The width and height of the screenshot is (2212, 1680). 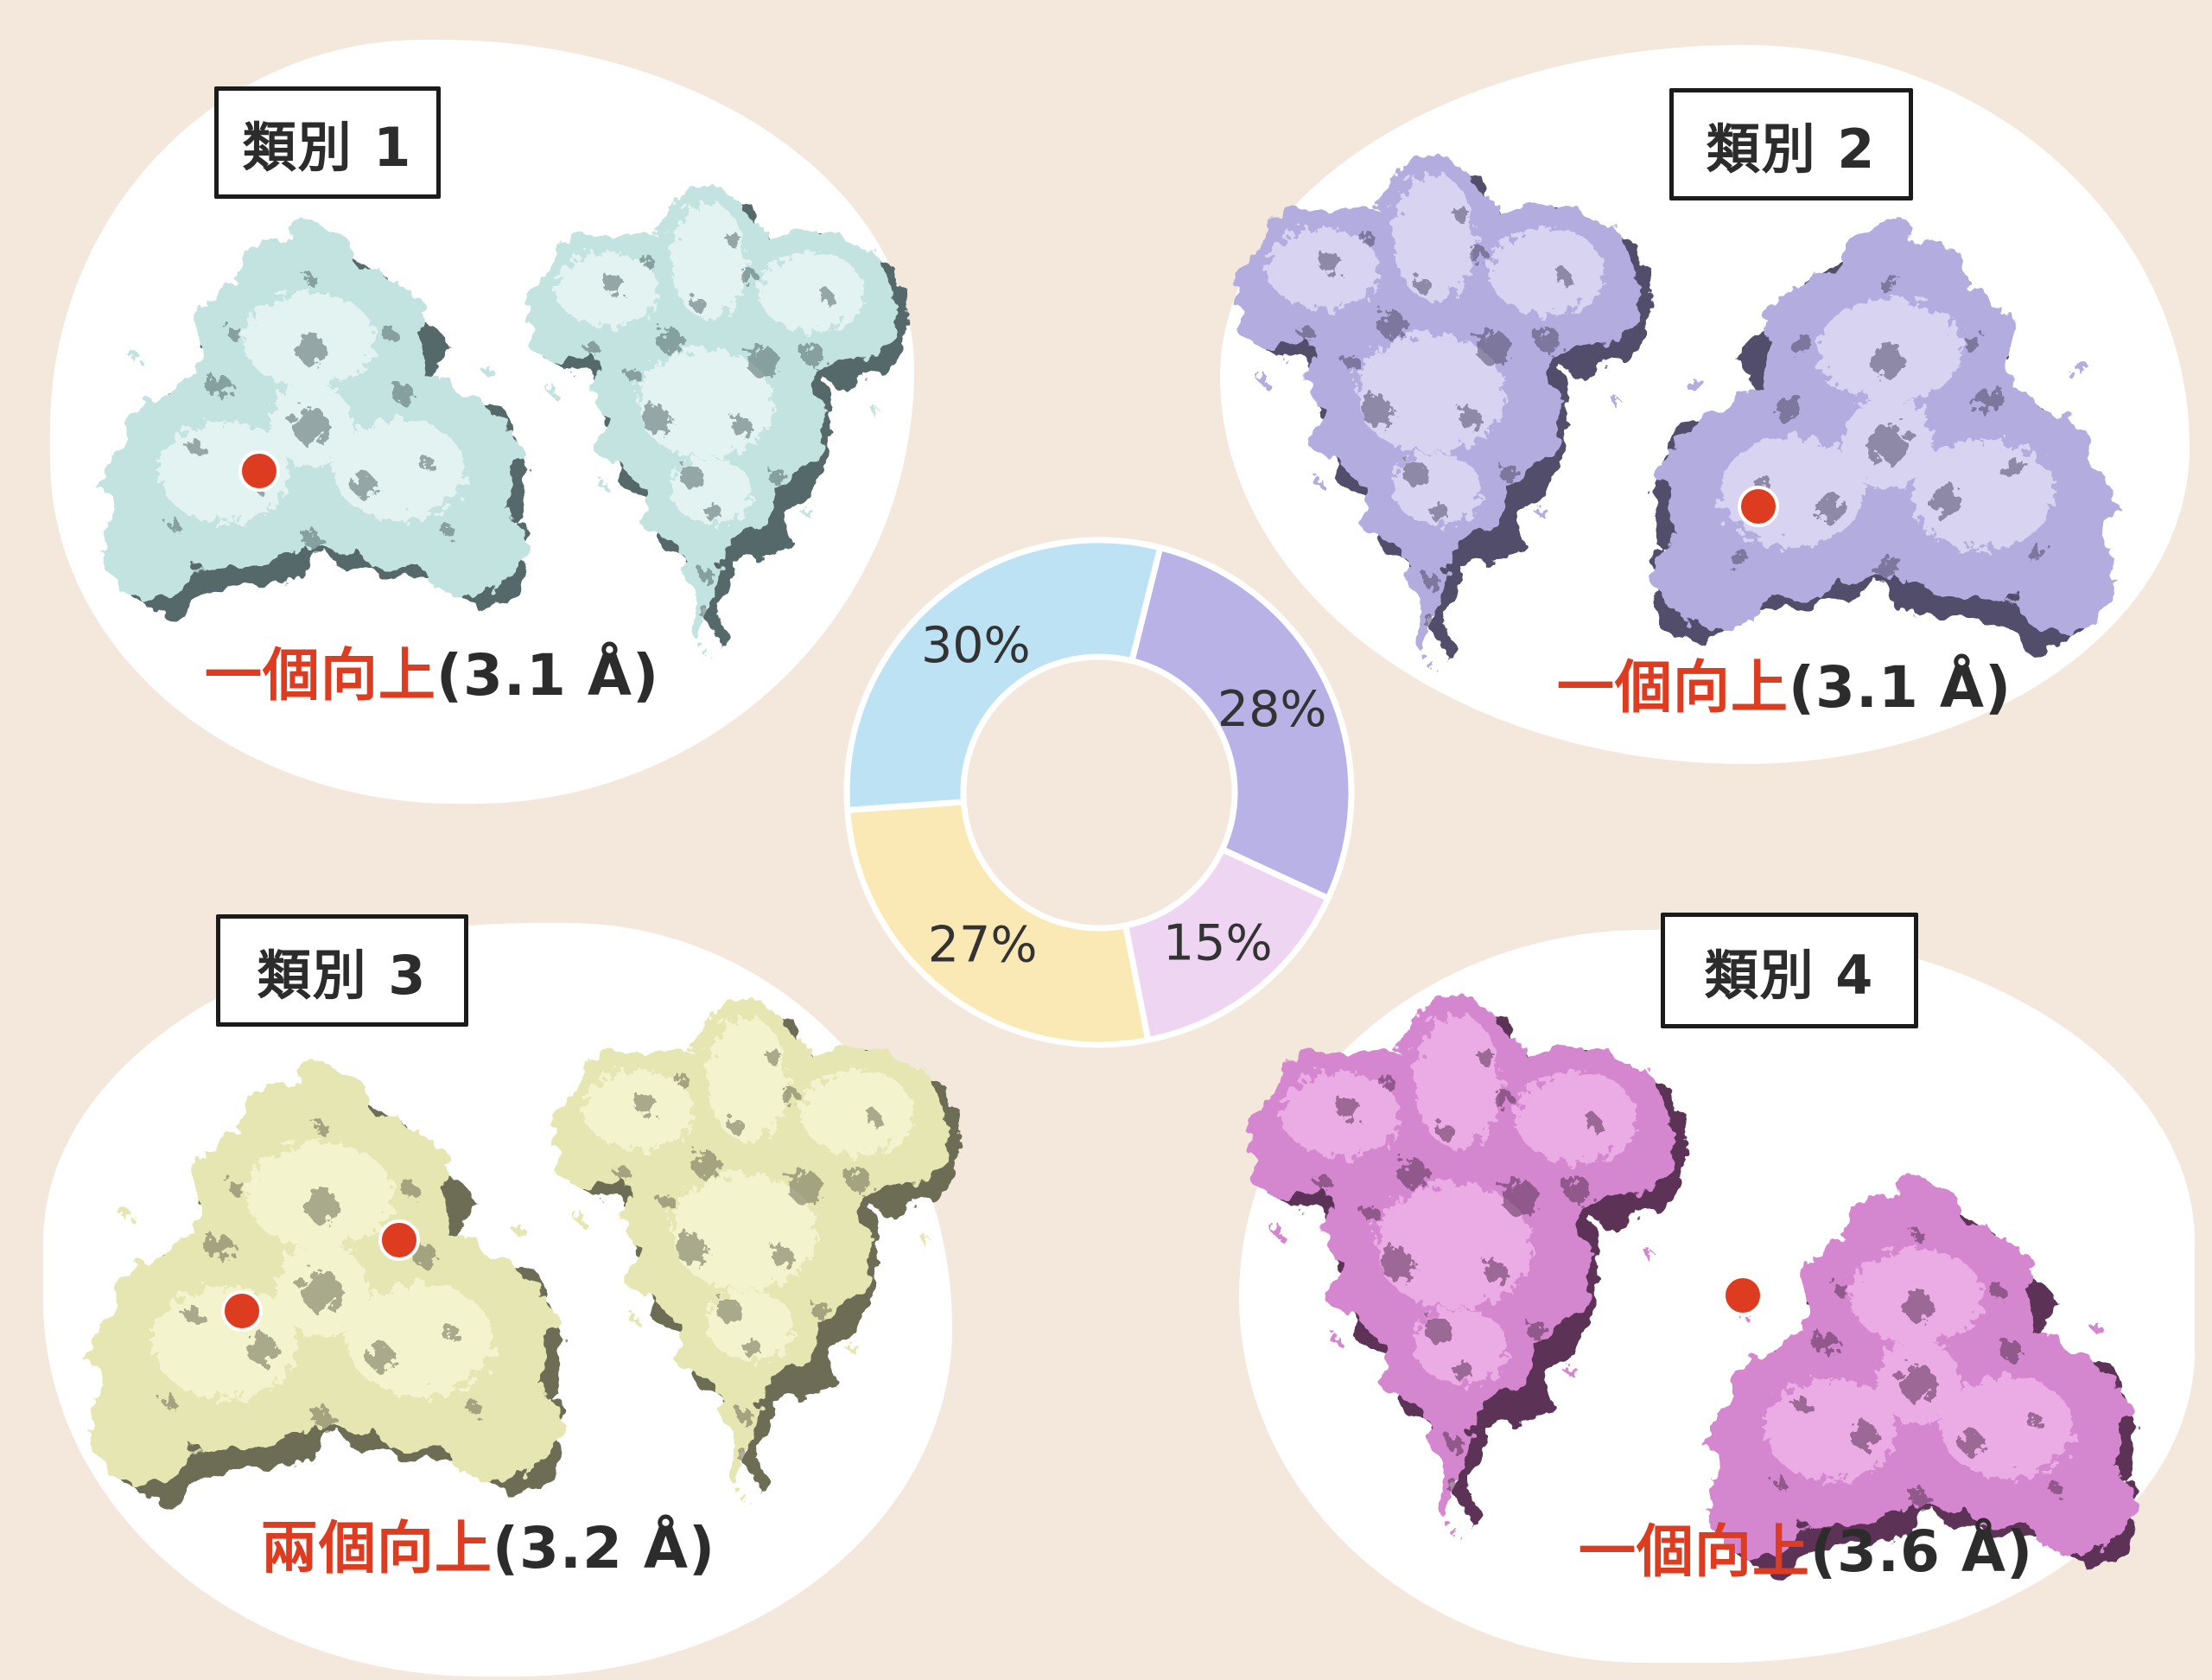 What do you see at coordinates (1694, 1551) in the screenshot?
I see `class-4-status: 一個向上` at bounding box center [1694, 1551].